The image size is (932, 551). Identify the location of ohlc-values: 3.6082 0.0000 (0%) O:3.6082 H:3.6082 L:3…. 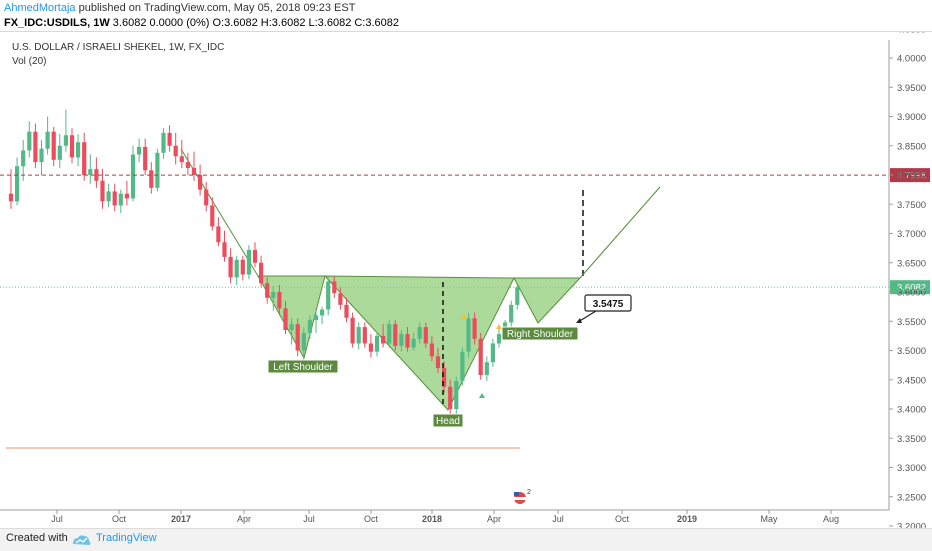
(256, 23).